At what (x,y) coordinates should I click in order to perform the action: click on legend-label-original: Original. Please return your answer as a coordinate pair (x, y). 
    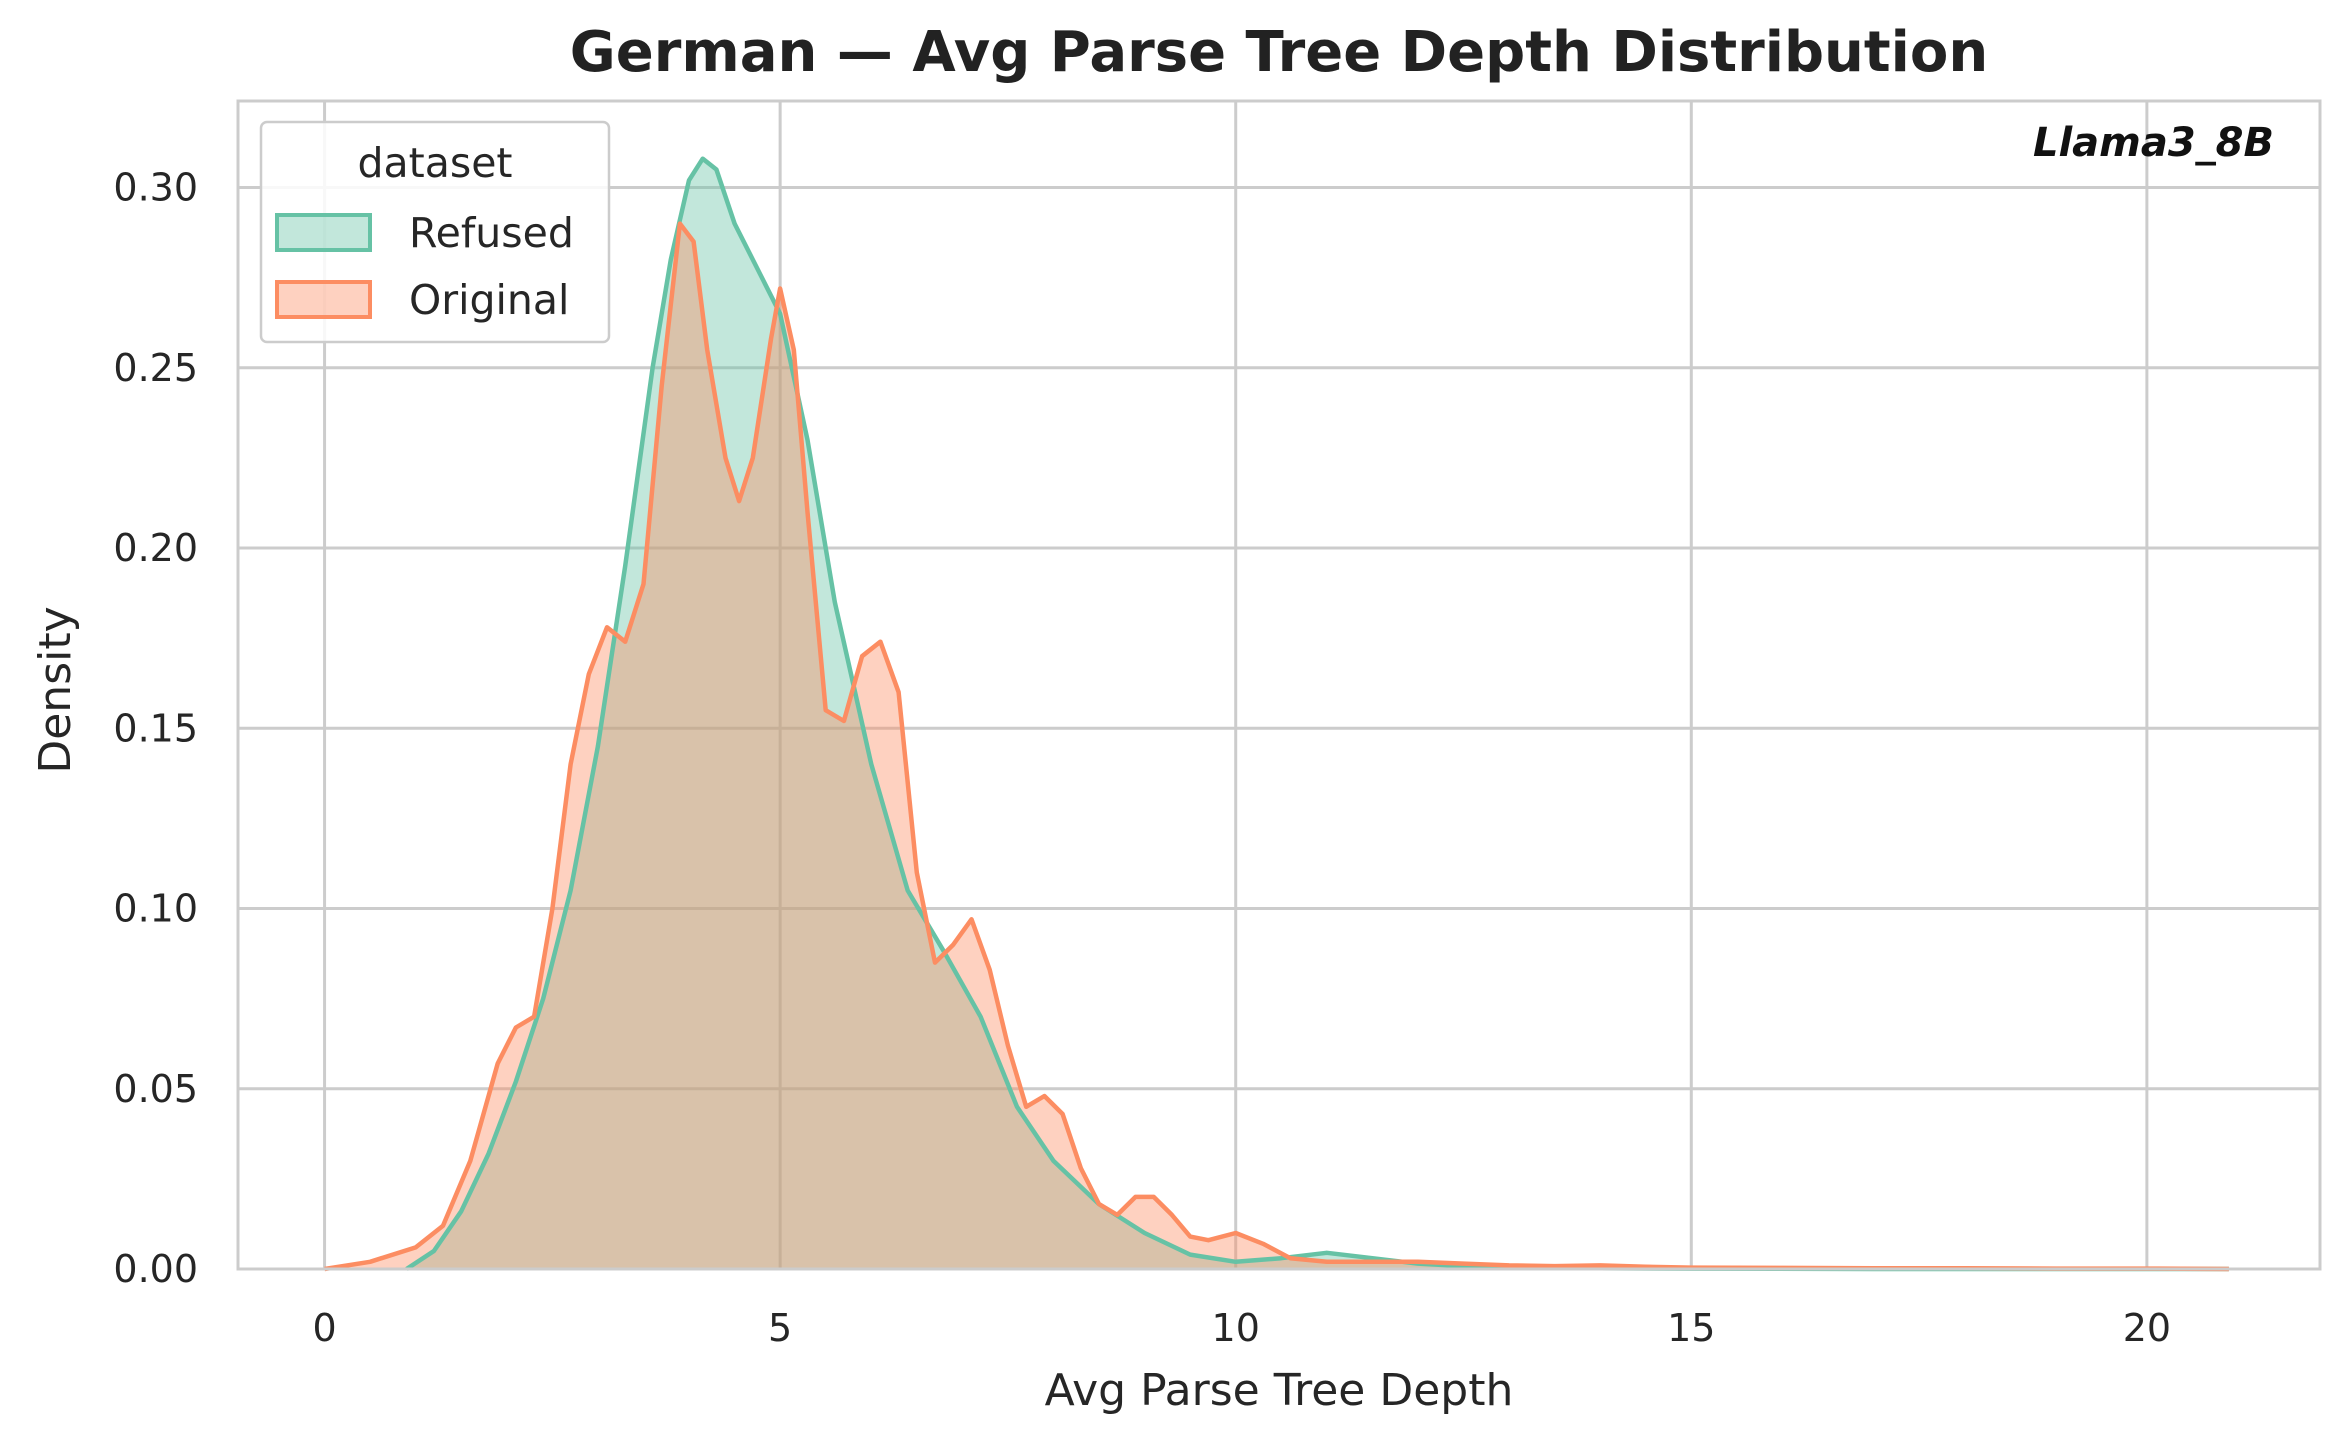
    Looking at the image, I should click on (489, 300).